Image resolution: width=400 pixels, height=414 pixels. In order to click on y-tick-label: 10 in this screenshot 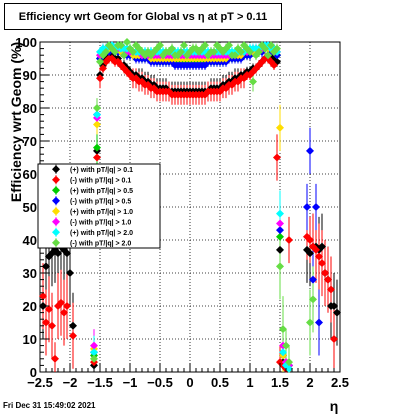, I will do `click(30, 339)`.